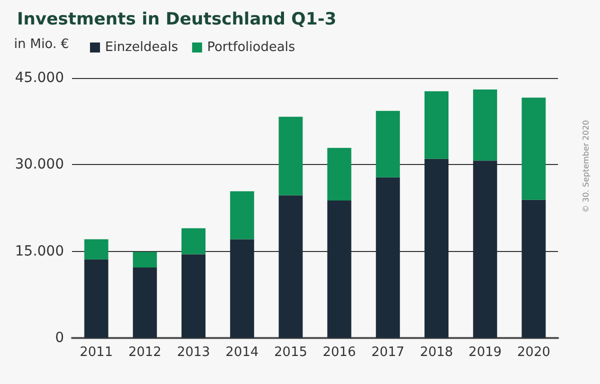 This screenshot has width=600, height=384. I want to click on y-tick-label: 30.000, so click(39, 164).